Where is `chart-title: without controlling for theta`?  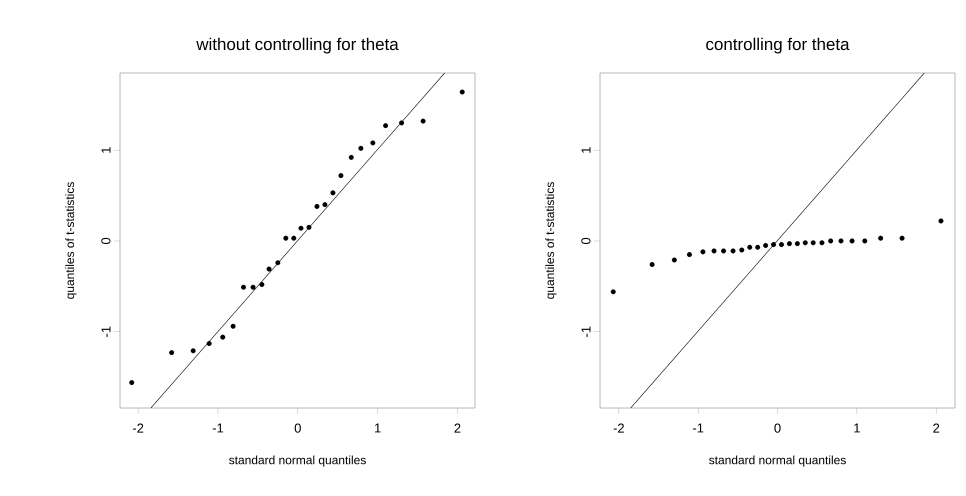
chart-title: without controlling for theta is located at coordinates (297, 46).